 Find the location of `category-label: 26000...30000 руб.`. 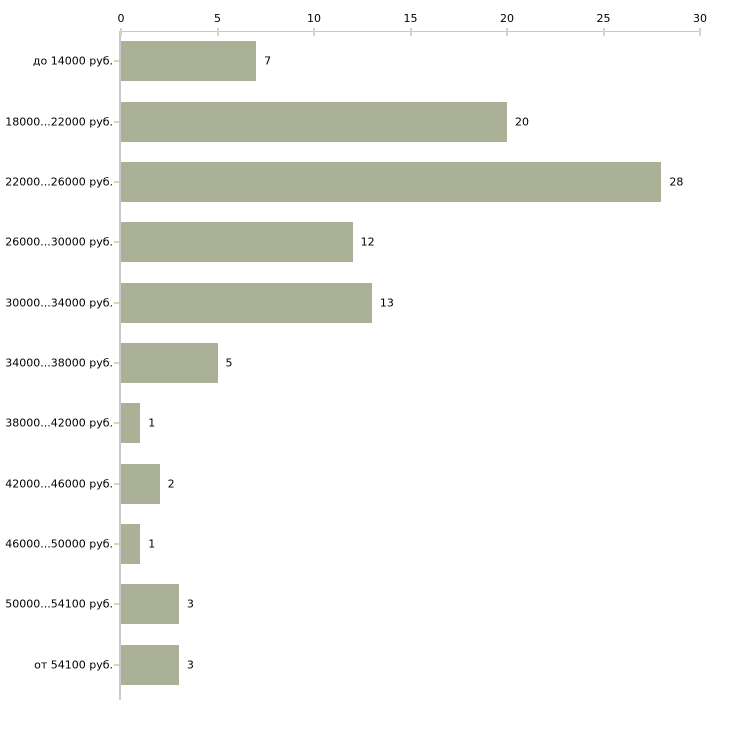

category-label: 26000...30000 руб. is located at coordinates (59, 242).